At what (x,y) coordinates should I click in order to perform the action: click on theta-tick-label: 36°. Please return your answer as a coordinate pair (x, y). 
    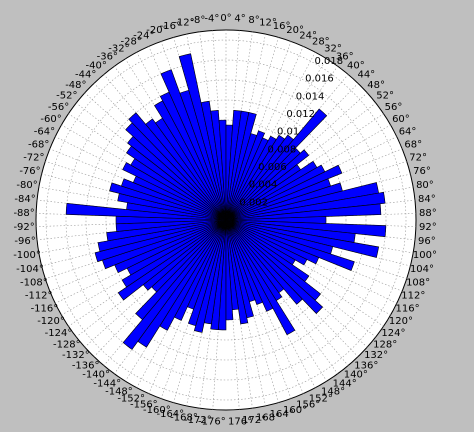
    Looking at the image, I should click on (345, 57).